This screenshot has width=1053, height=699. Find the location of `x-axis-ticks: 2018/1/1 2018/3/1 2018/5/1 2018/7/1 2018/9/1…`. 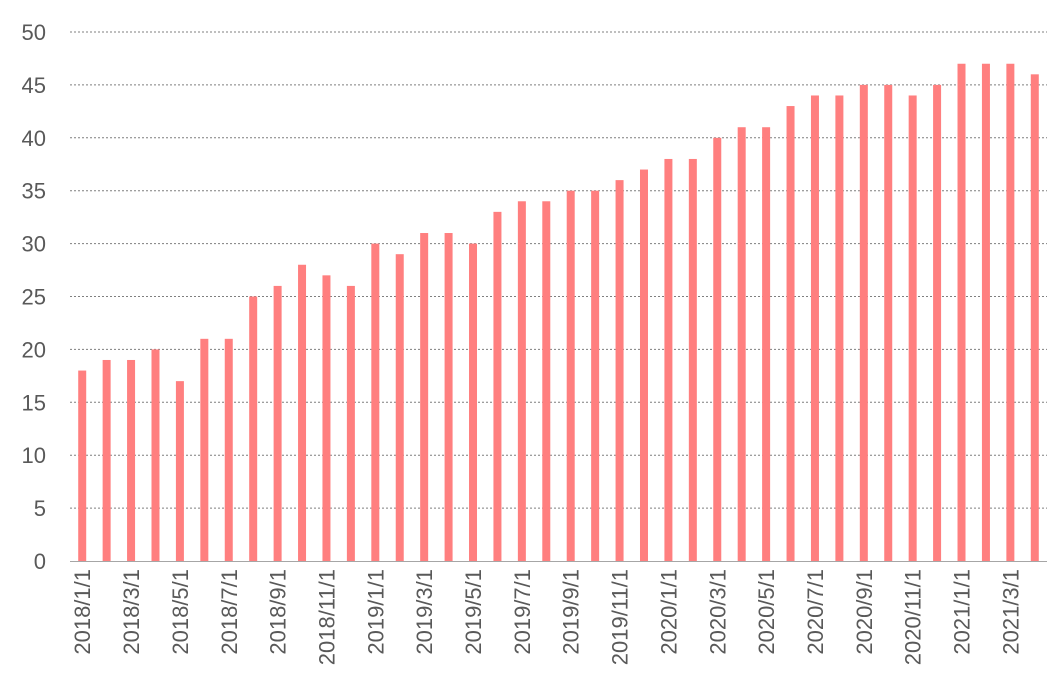

x-axis-ticks: 2018/1/1 2018/3/1 2018/5/1 2018/7/1 2018/9/1… is located at coordinates (546, 617).